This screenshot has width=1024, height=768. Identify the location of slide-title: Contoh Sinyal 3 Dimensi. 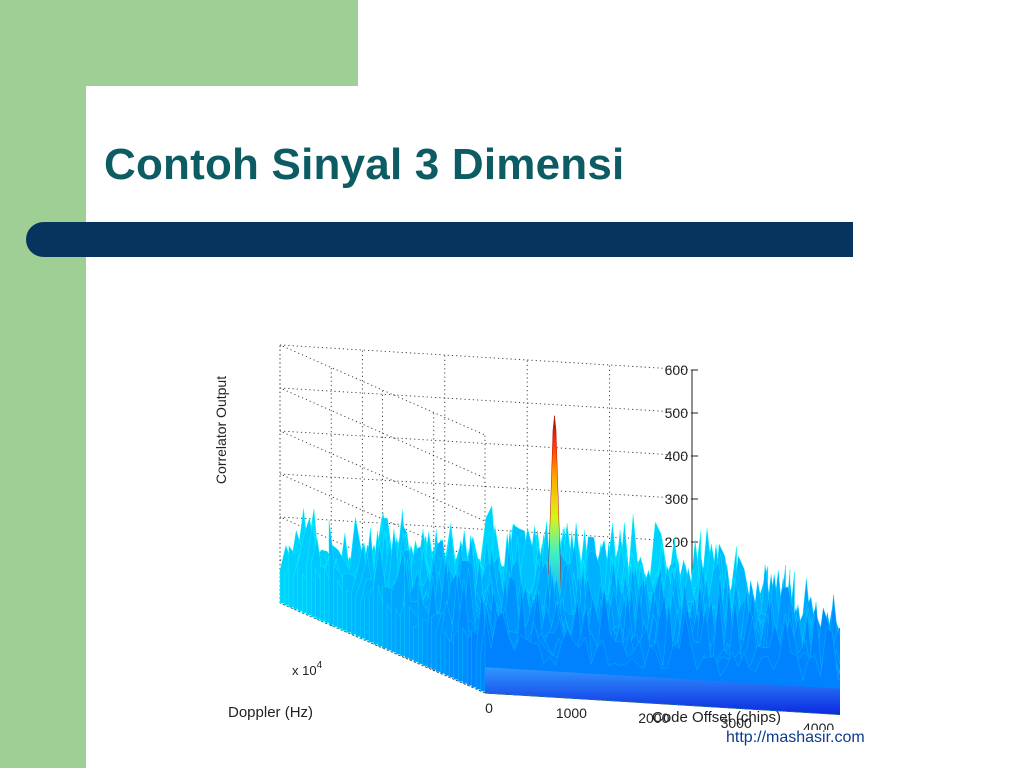
(364, 164).